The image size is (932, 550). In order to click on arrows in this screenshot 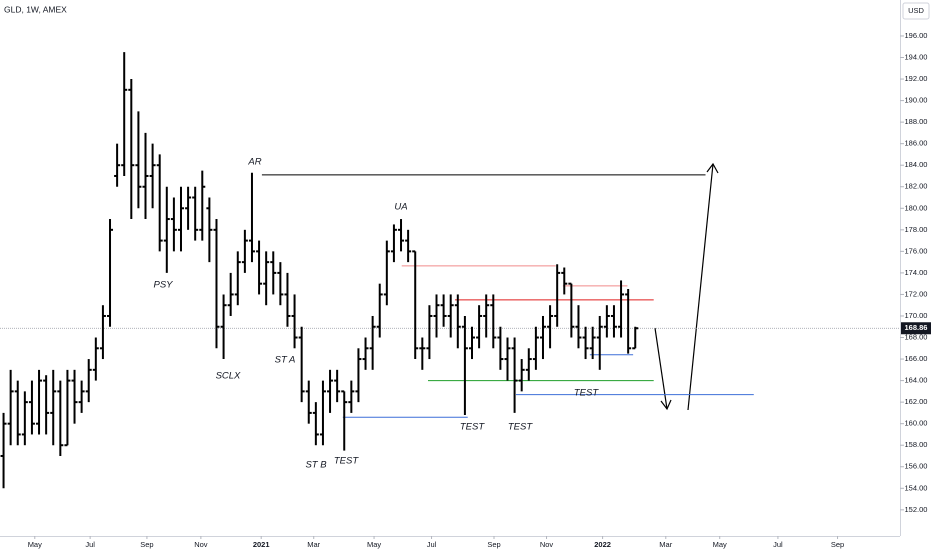, I will do `click(686, 286)`.